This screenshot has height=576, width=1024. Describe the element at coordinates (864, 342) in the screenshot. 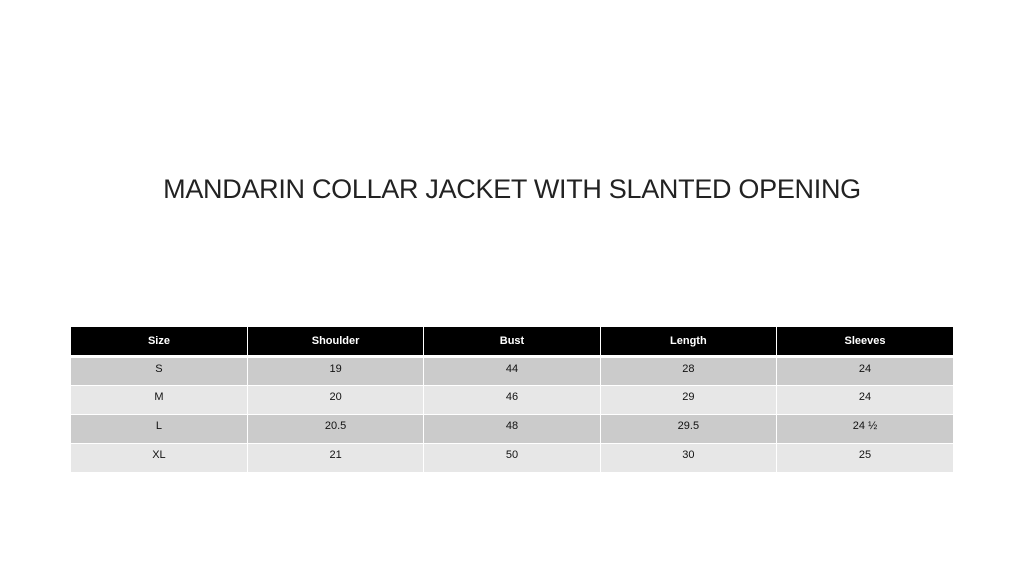

I see `header-sleeves: Sleeves` at that location.